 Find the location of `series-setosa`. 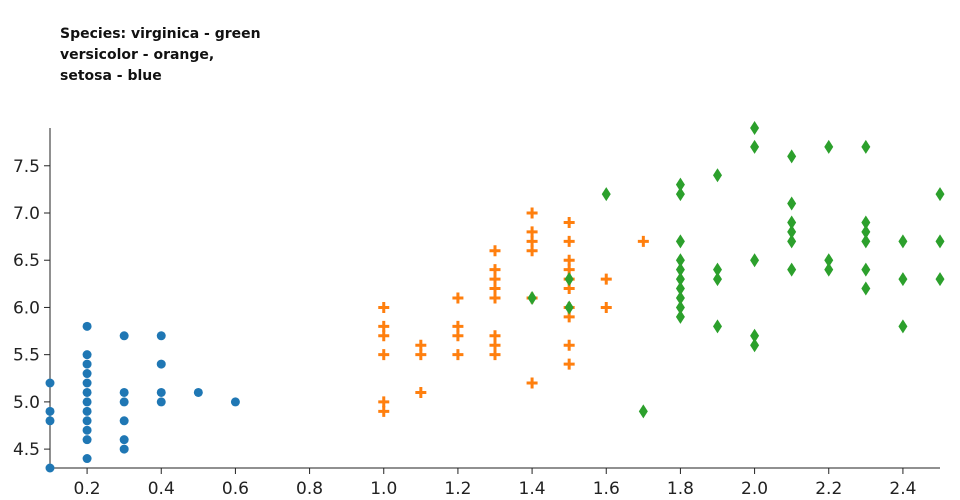

series-setosa is located at coordinates (142, 397).